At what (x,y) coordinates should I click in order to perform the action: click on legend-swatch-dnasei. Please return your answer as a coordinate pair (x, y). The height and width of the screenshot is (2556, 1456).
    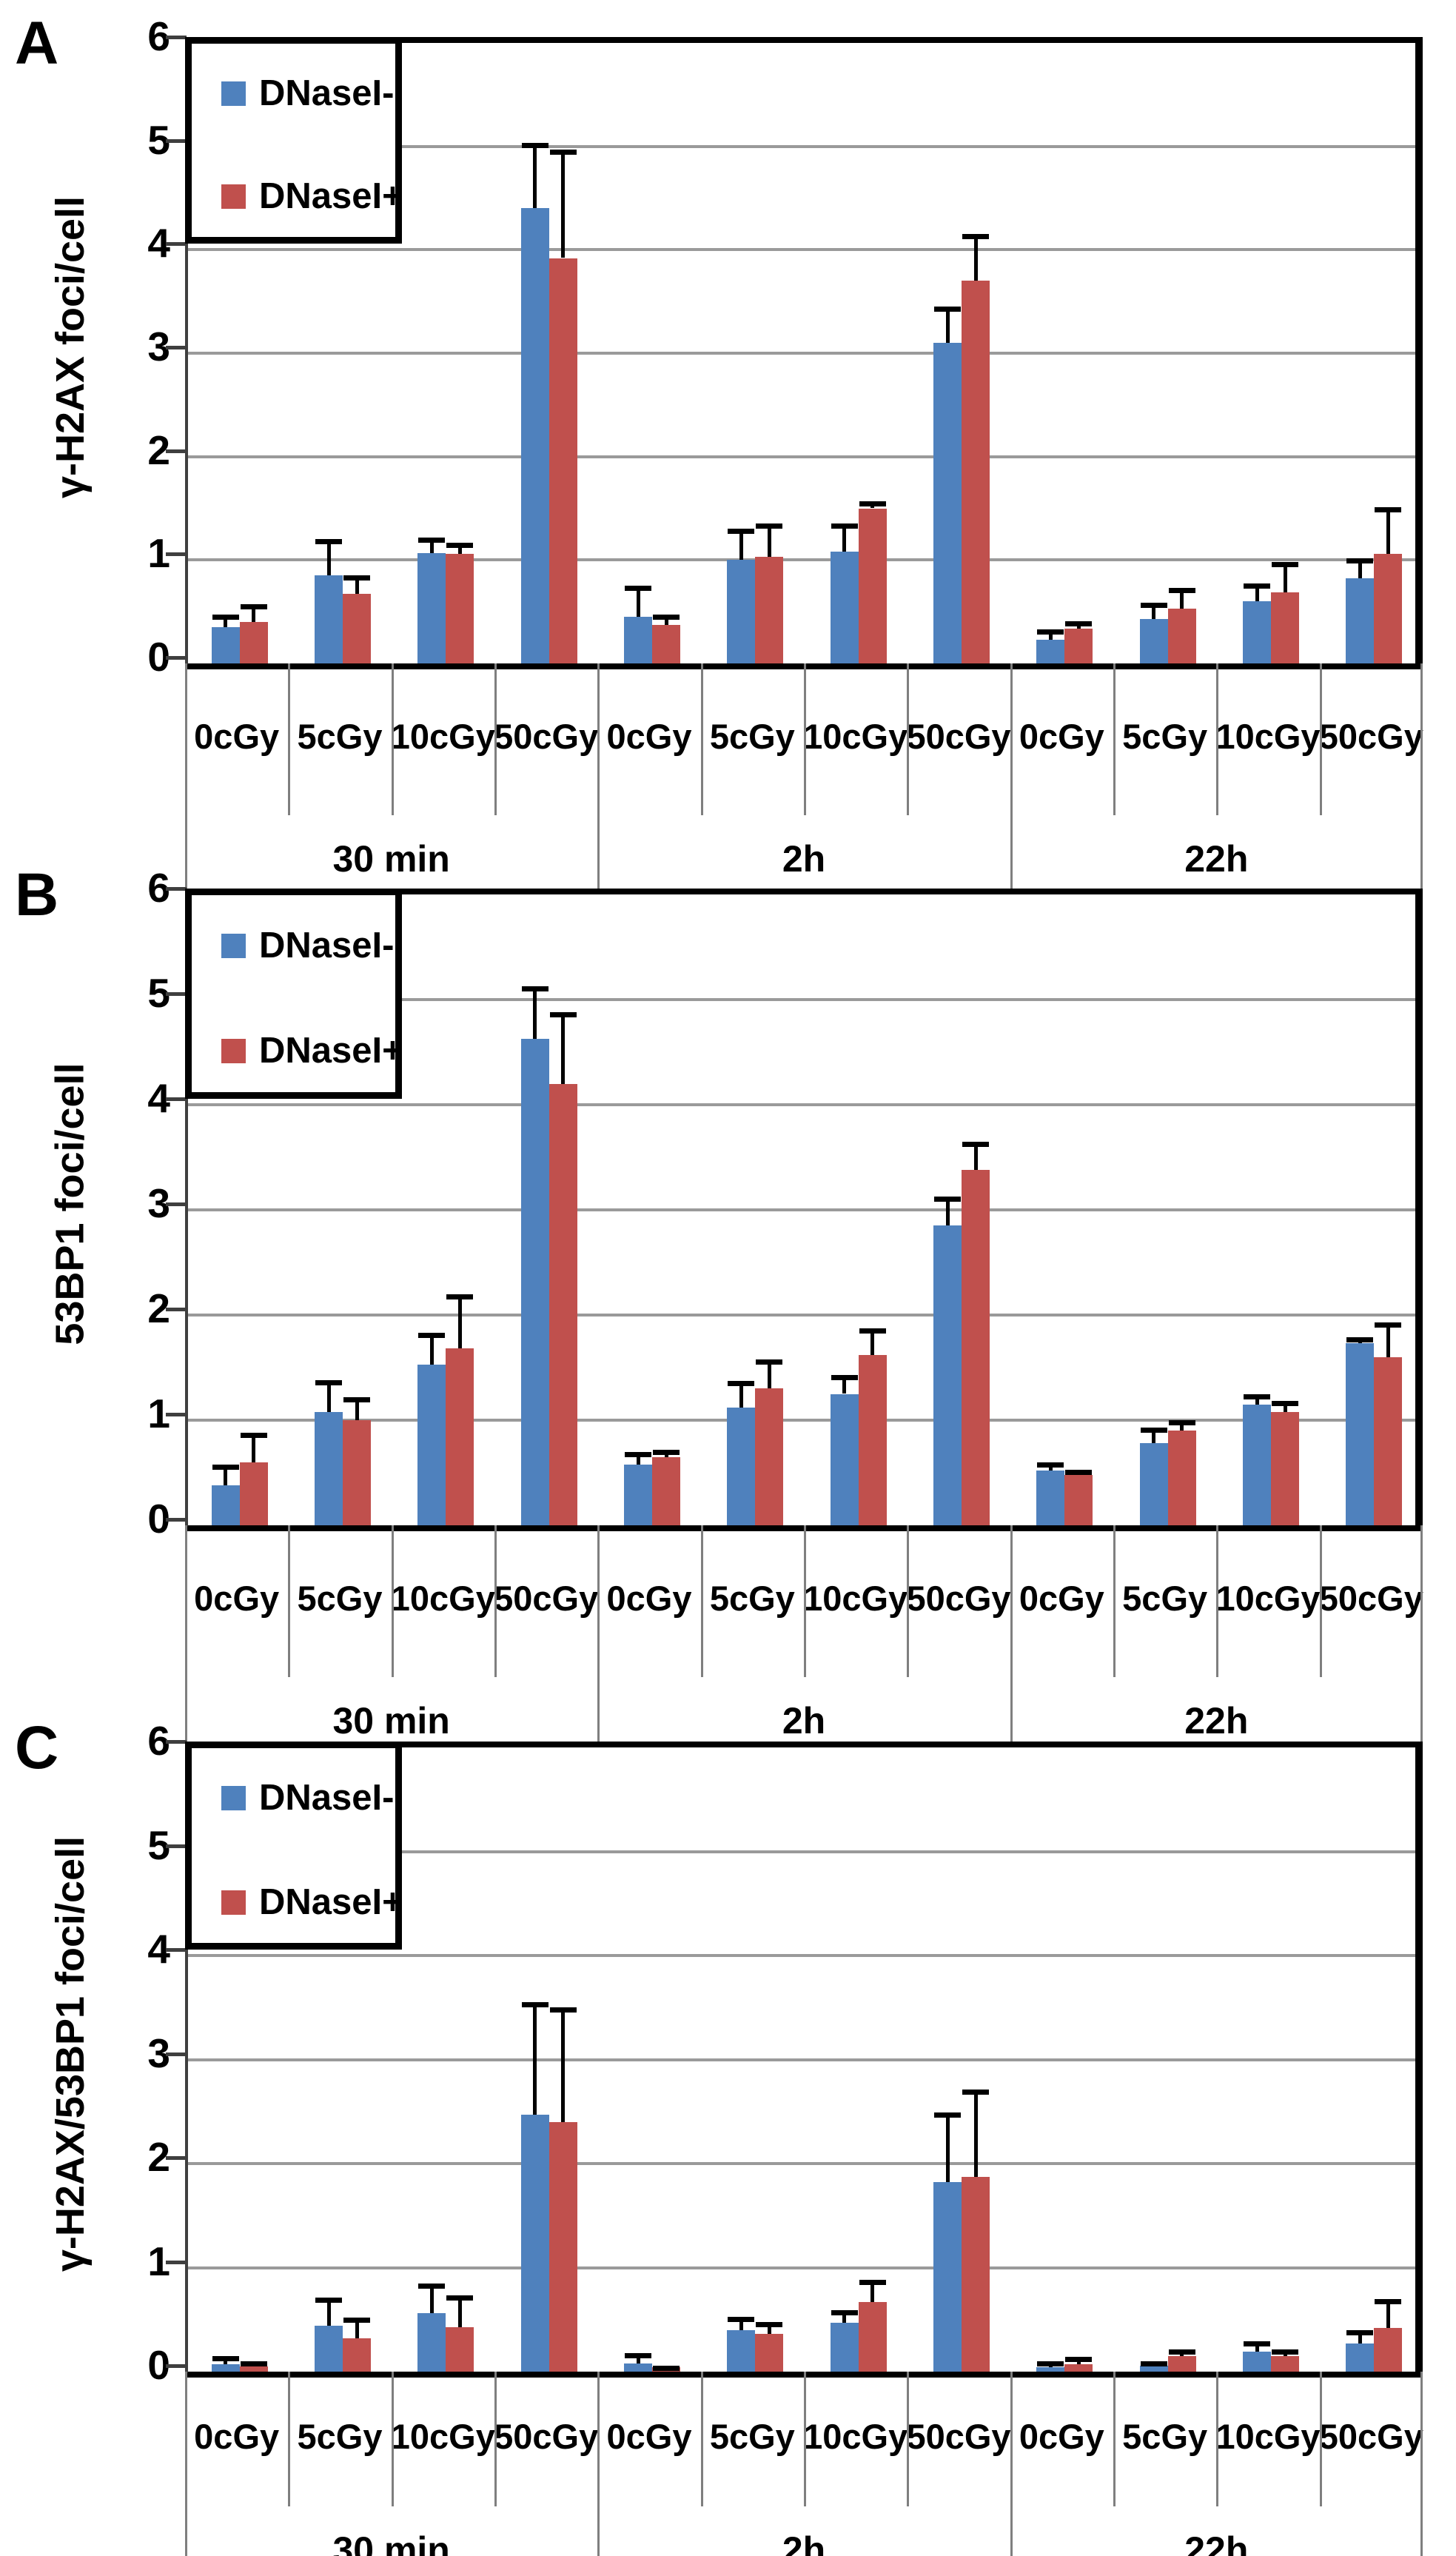
    Looking at the image, I should click on (233, 93).